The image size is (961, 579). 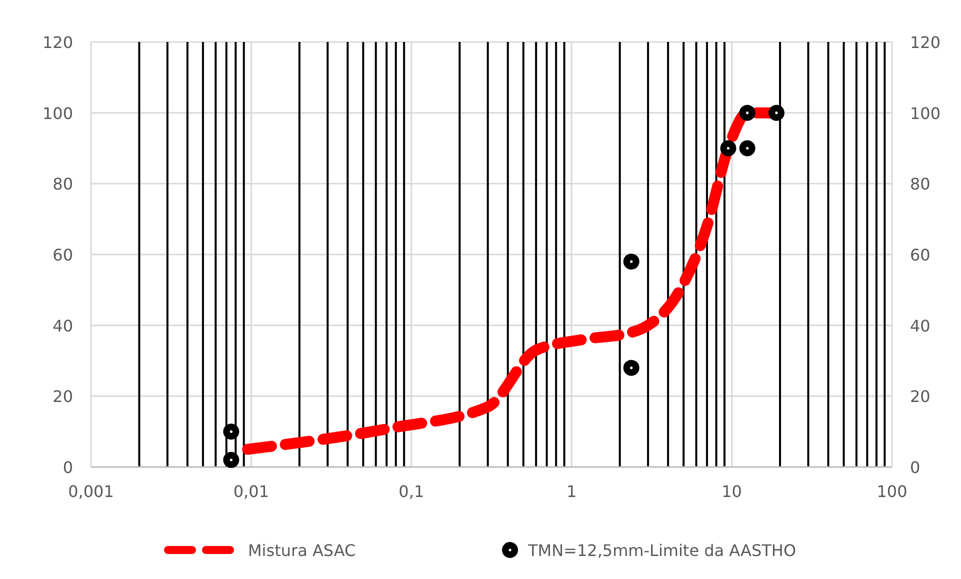 I want to click on x-tick-label: 10, so click(x=732, y=491).